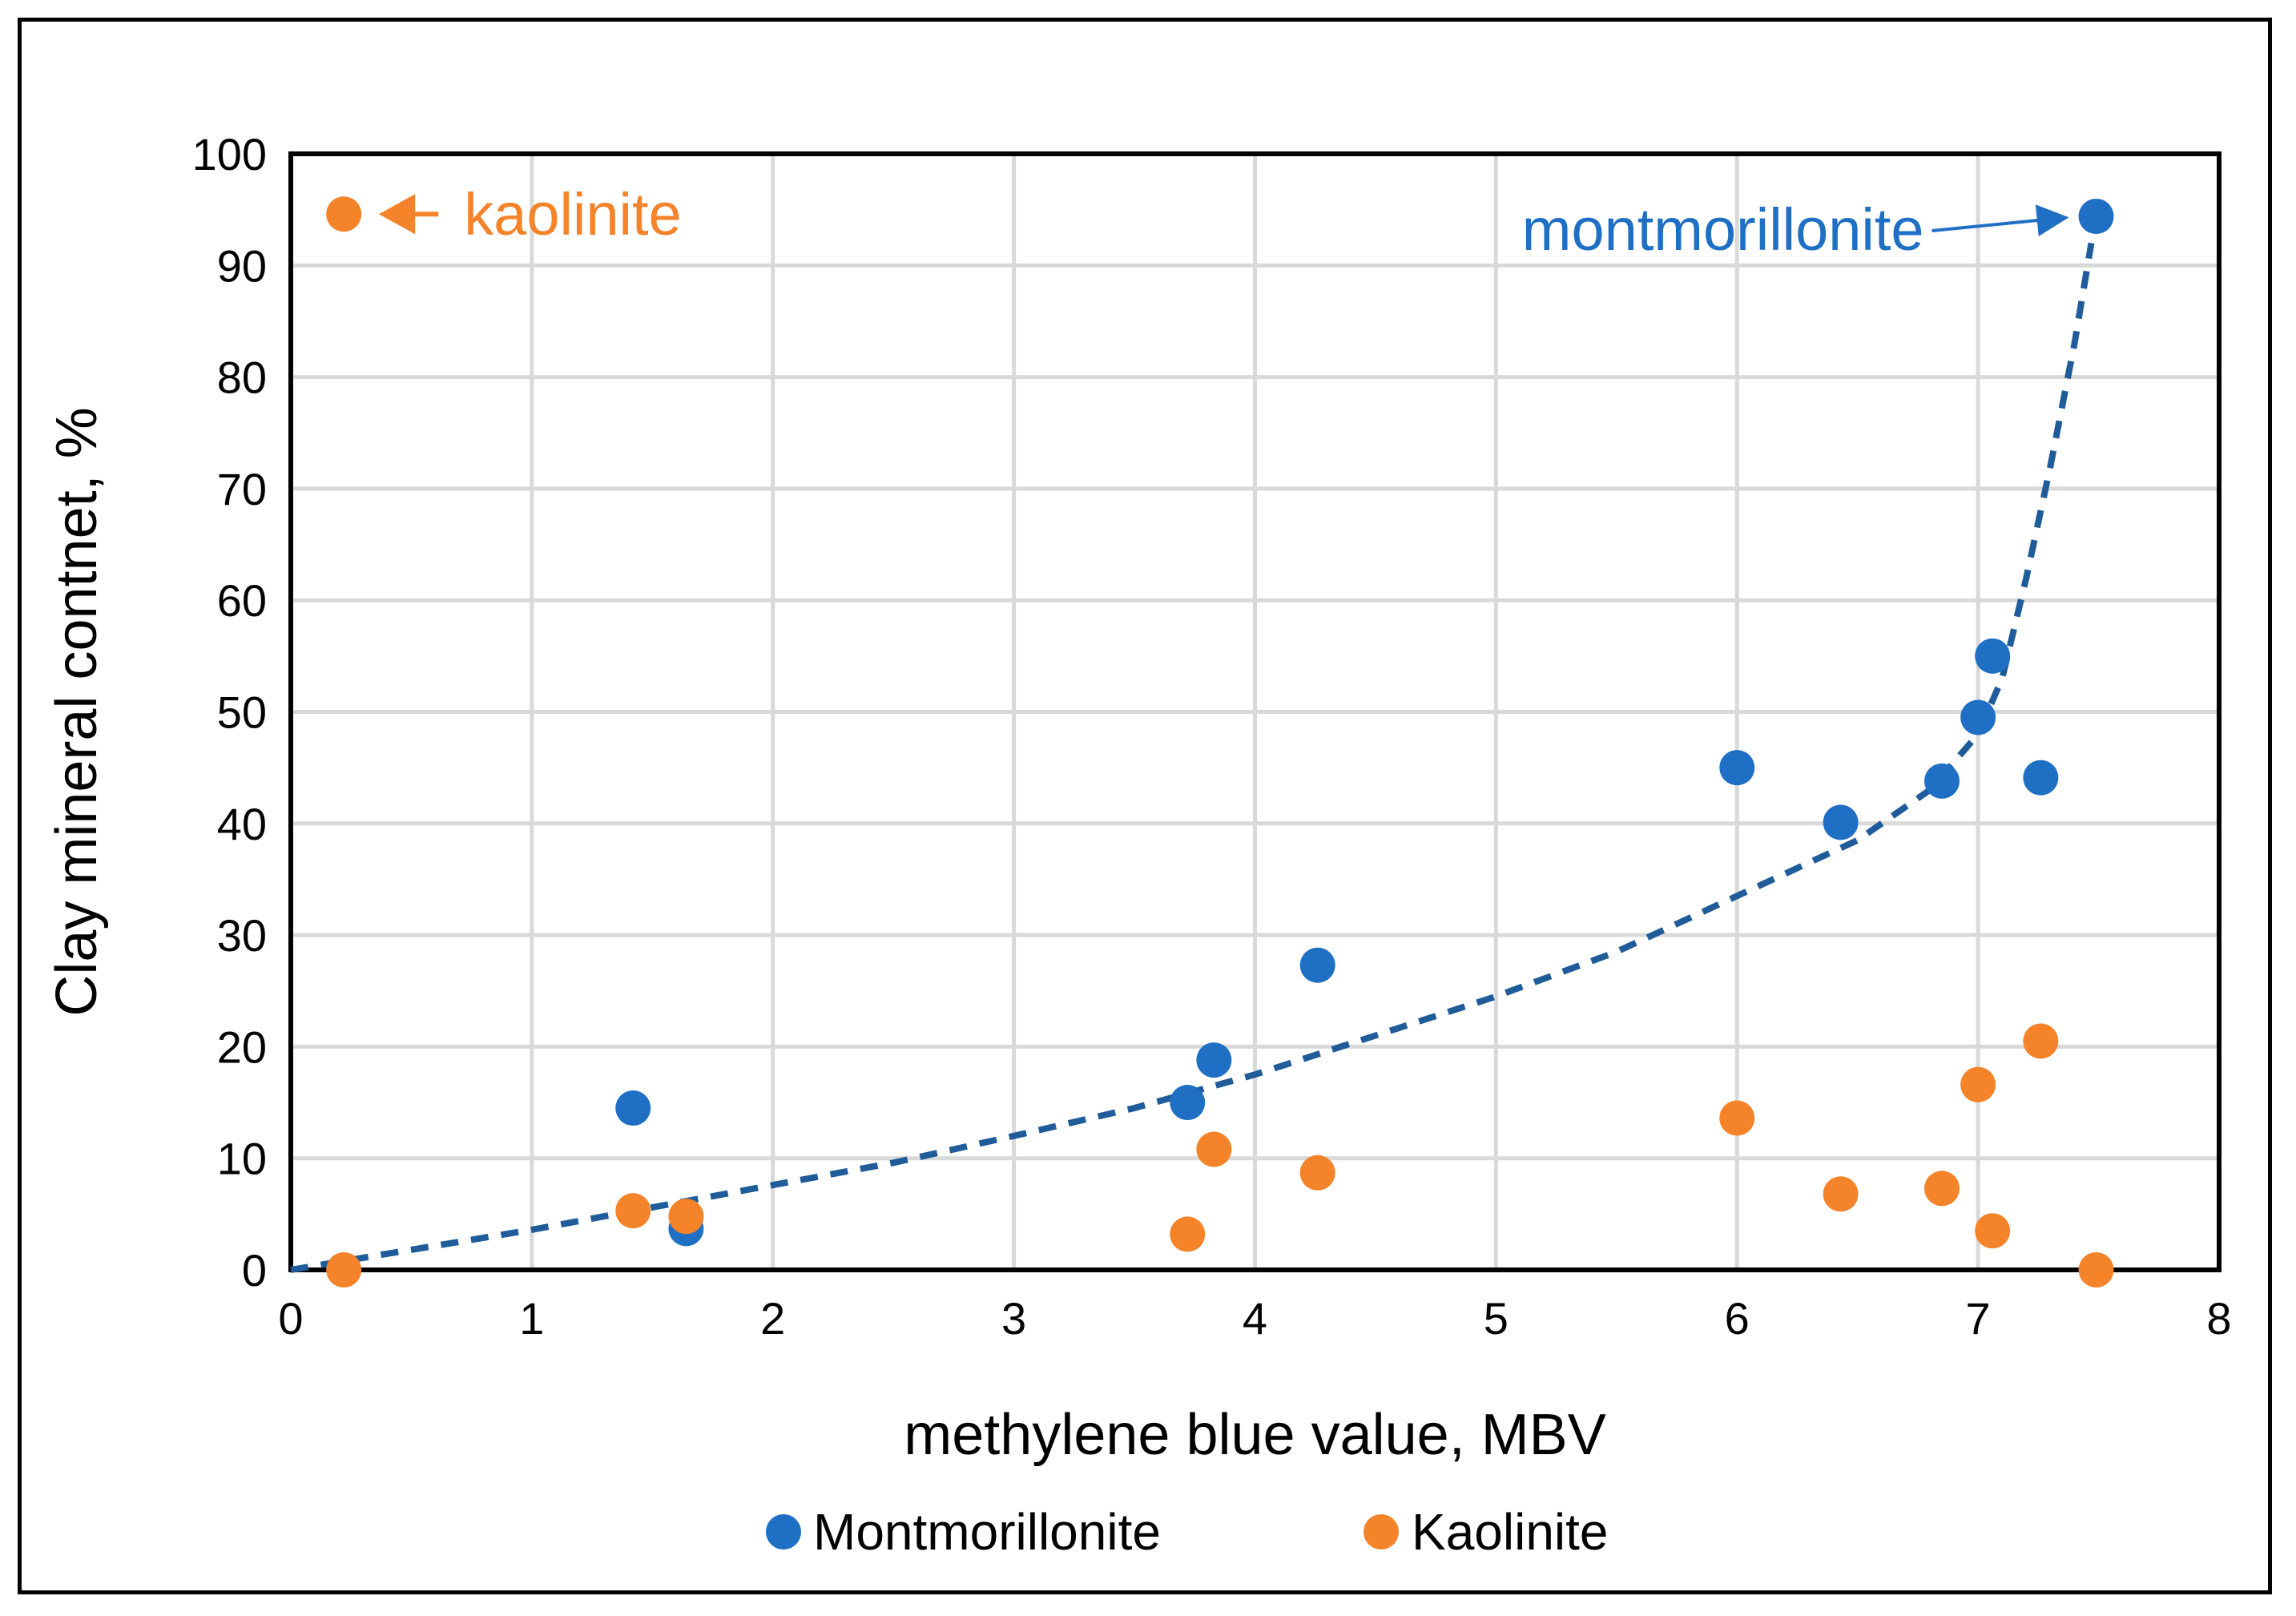 The height and width of the screenshot is (1616, 2296). Describe the element at coordinates (1254, 1435) in the screenshot. I see `x-axis-title: methylene blue value, MBV` at that location.